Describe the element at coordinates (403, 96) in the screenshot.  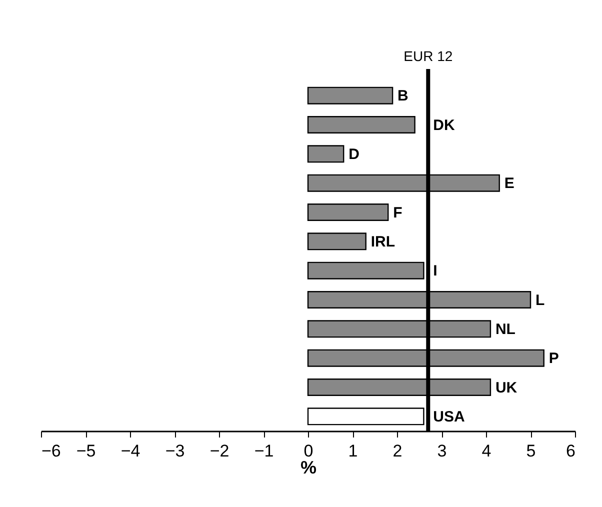
I see `y-tick-label: B` at that location.